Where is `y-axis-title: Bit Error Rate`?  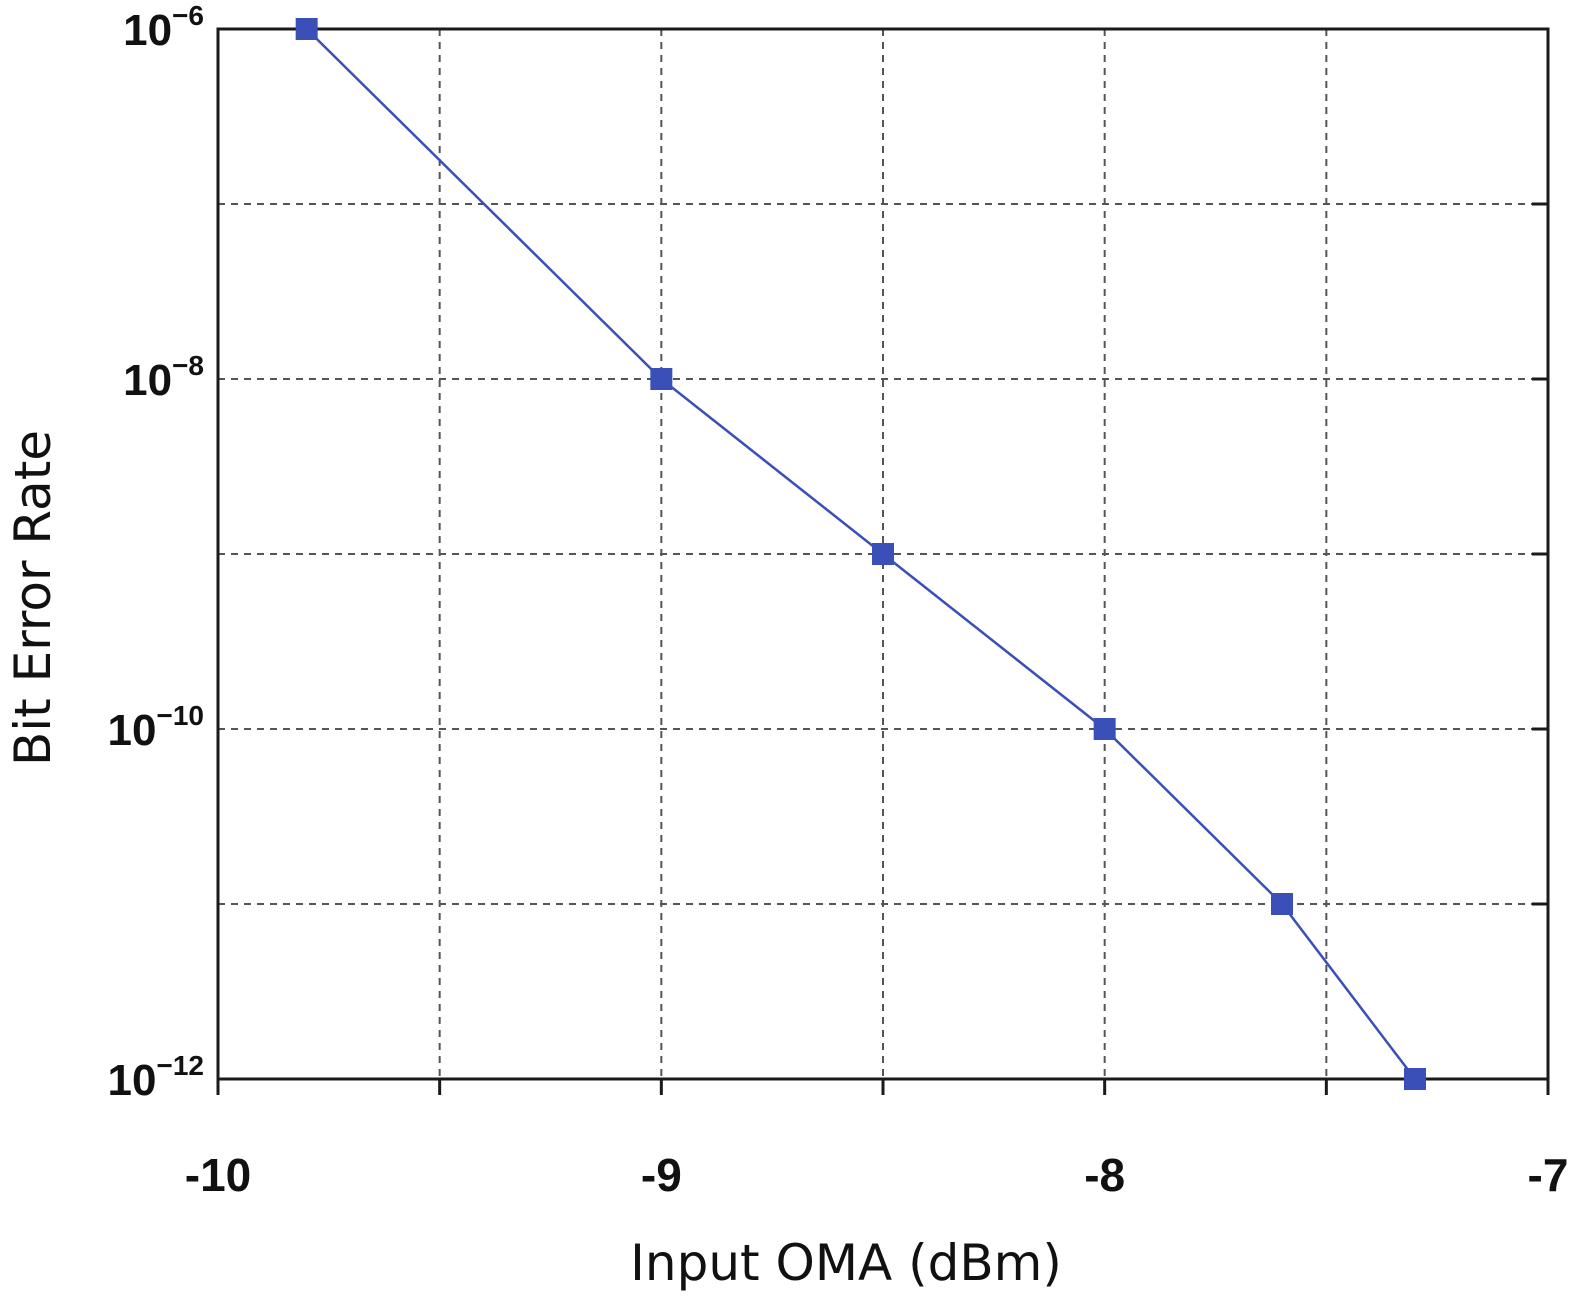 y-axis-title: Bit Error Rate is located at coordinates (33, 598).